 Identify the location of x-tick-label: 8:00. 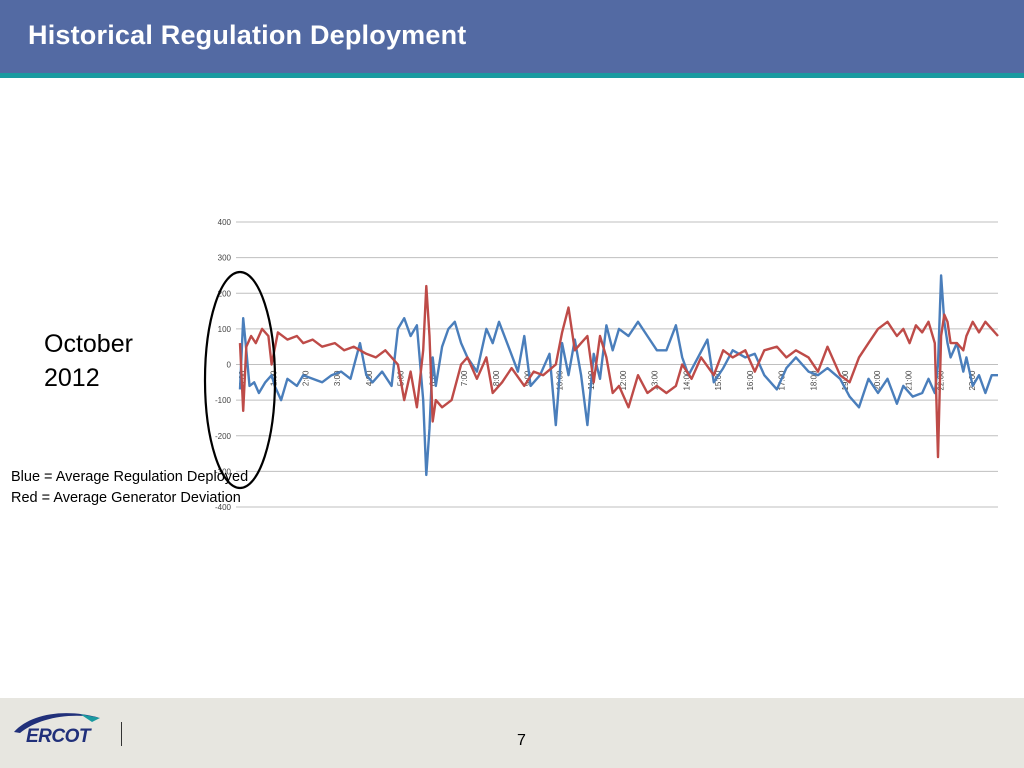
(496, 378).